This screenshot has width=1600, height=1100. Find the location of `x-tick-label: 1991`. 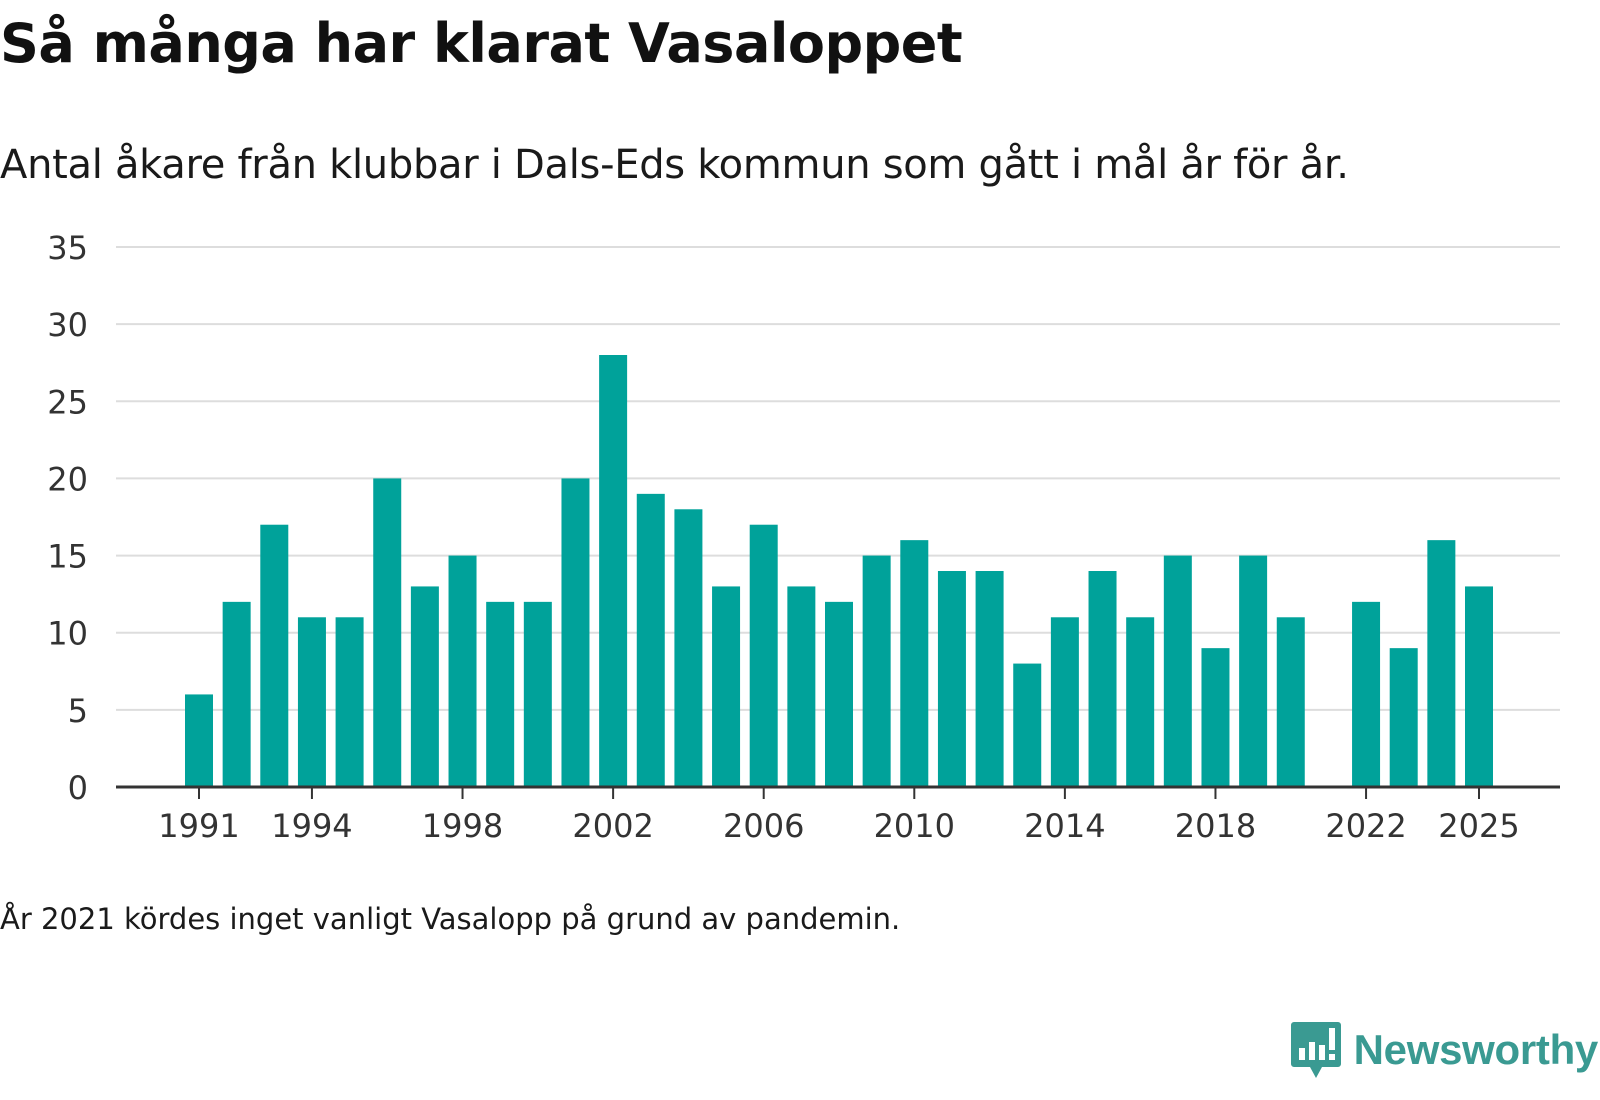

x-tick-label: 1991 is located at coordinates (198, 826).